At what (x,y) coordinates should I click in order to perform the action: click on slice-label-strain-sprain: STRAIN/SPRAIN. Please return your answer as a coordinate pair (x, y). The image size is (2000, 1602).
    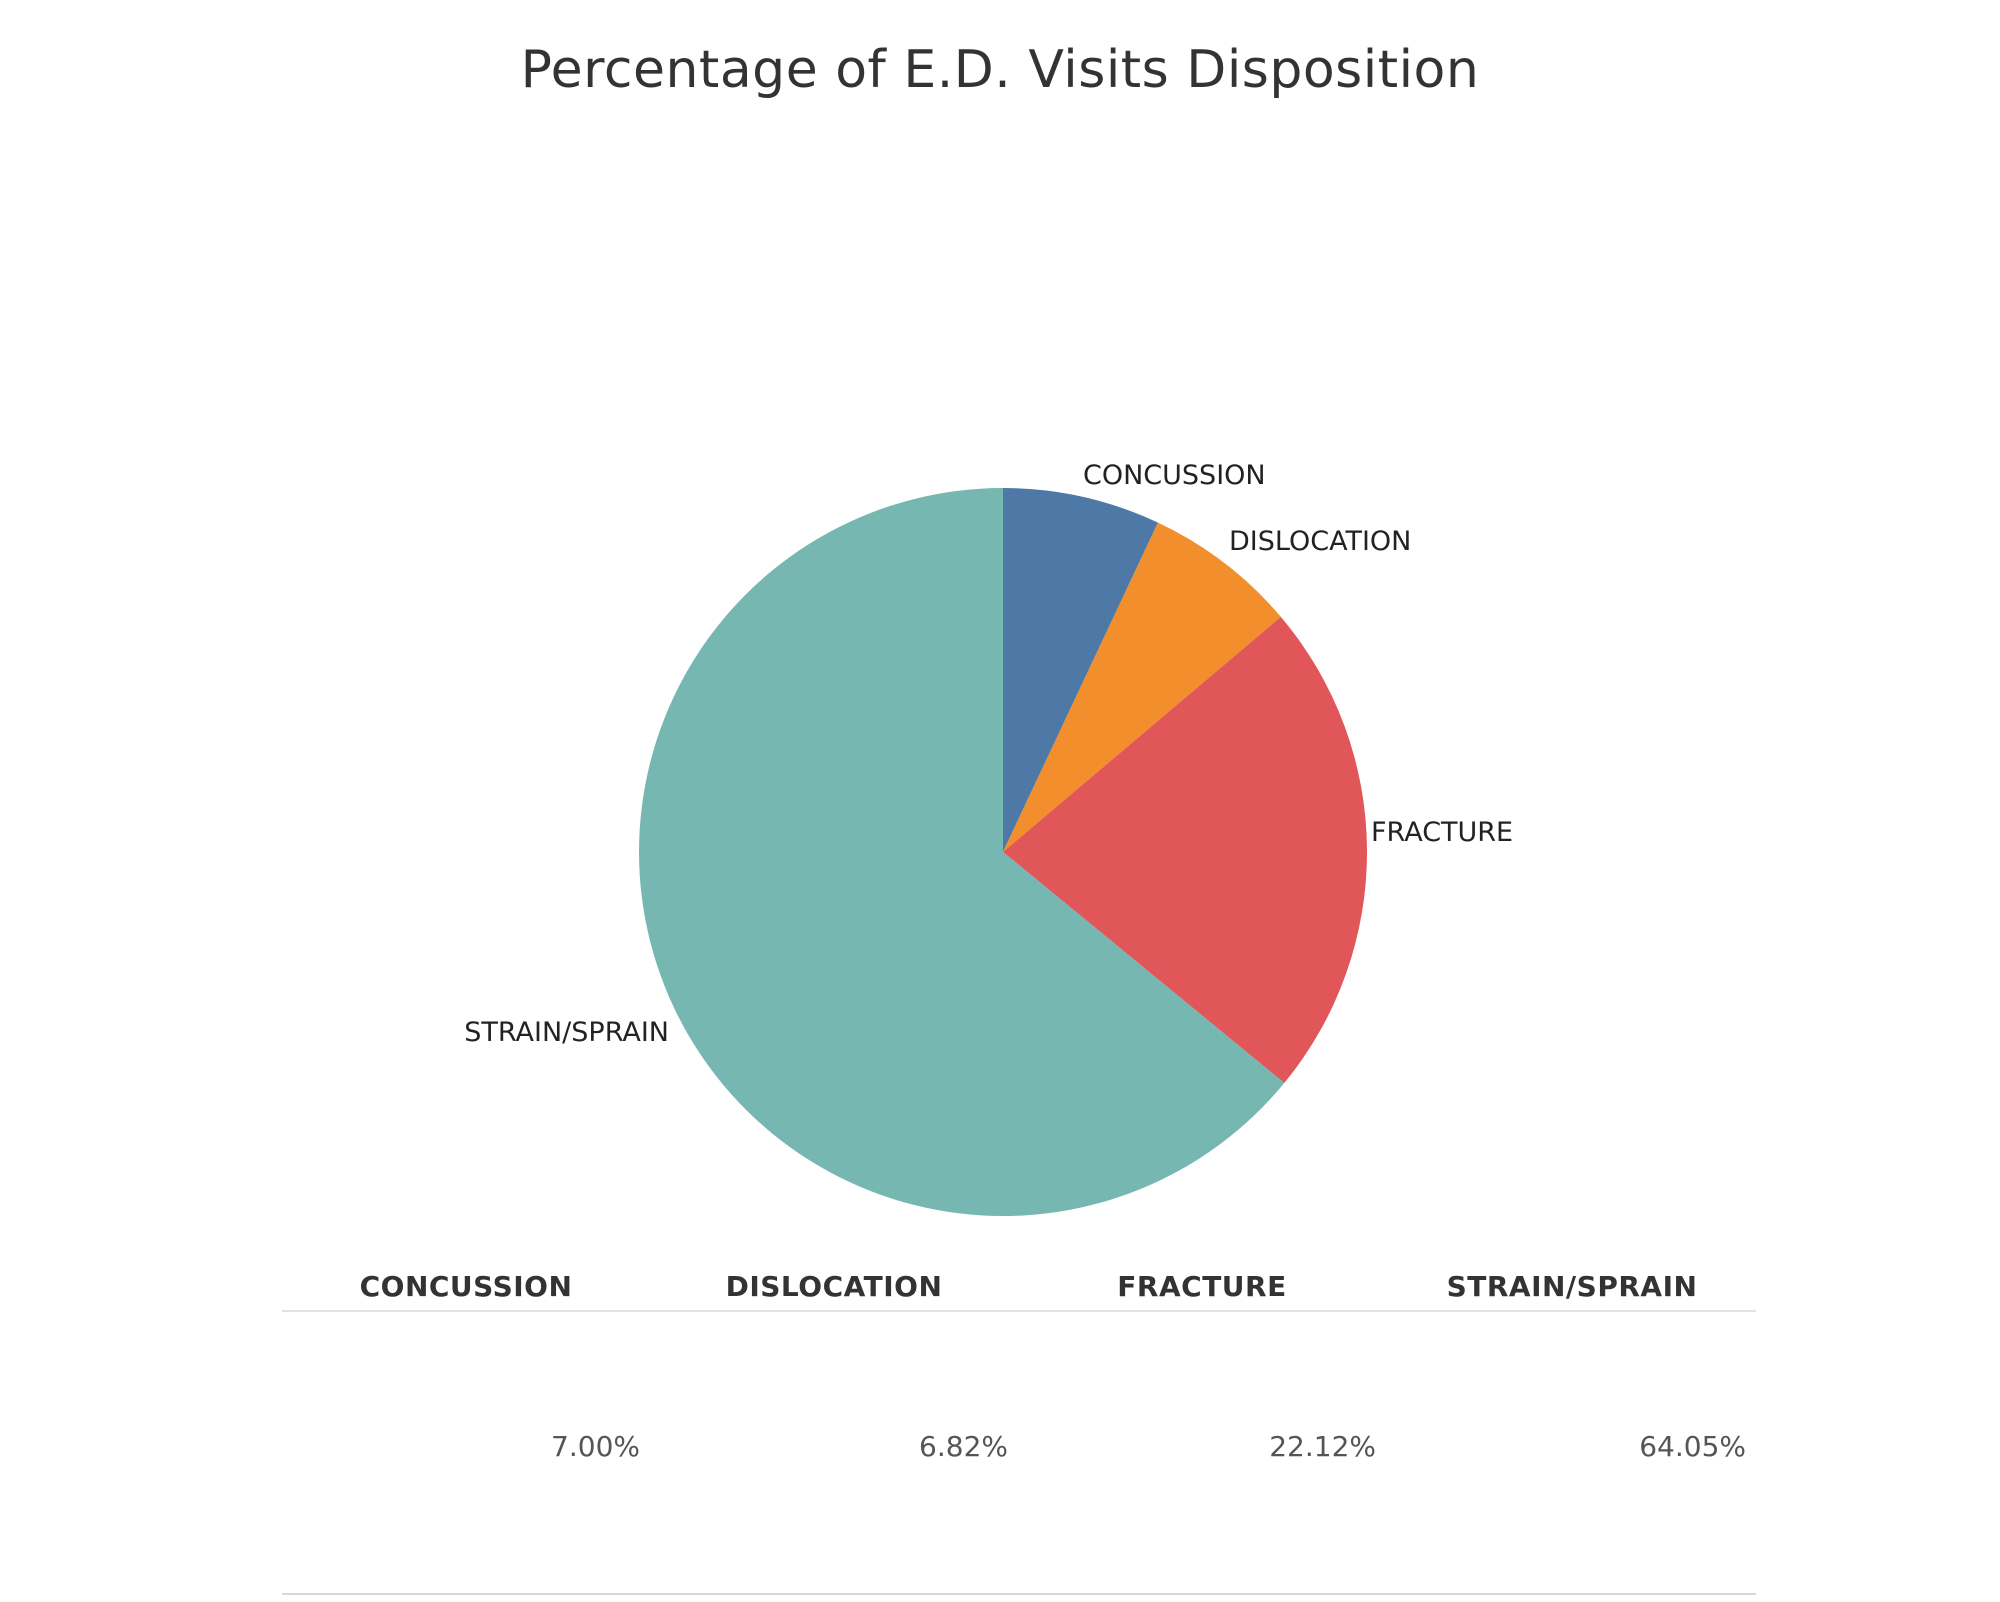
    Looking at the image, I should click on (566, 1032).